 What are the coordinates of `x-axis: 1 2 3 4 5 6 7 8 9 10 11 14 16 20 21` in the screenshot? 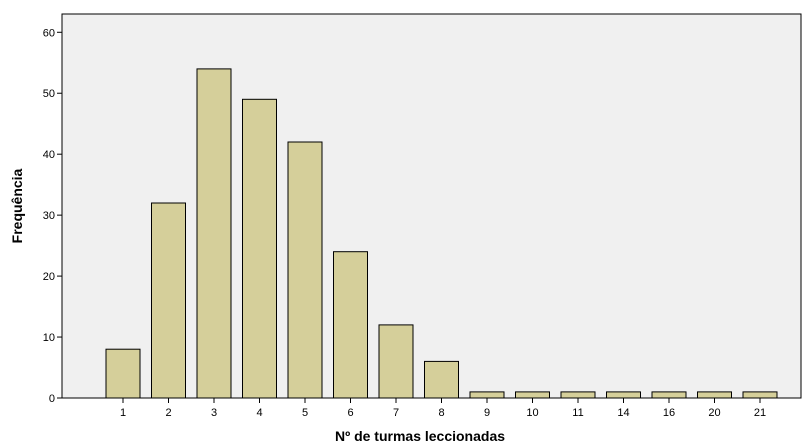 It's located at (443, 408).